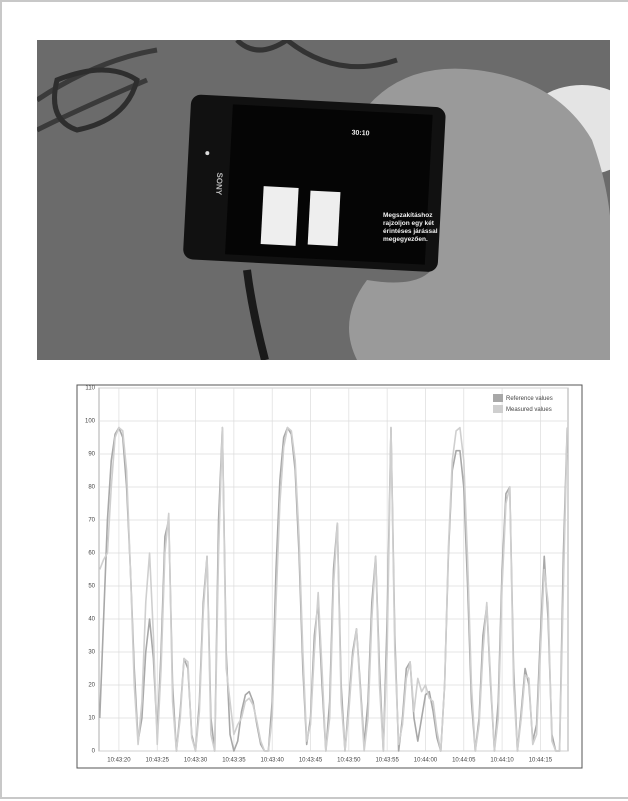  I want to click on y-tick-label: 0, so click(94, 752).